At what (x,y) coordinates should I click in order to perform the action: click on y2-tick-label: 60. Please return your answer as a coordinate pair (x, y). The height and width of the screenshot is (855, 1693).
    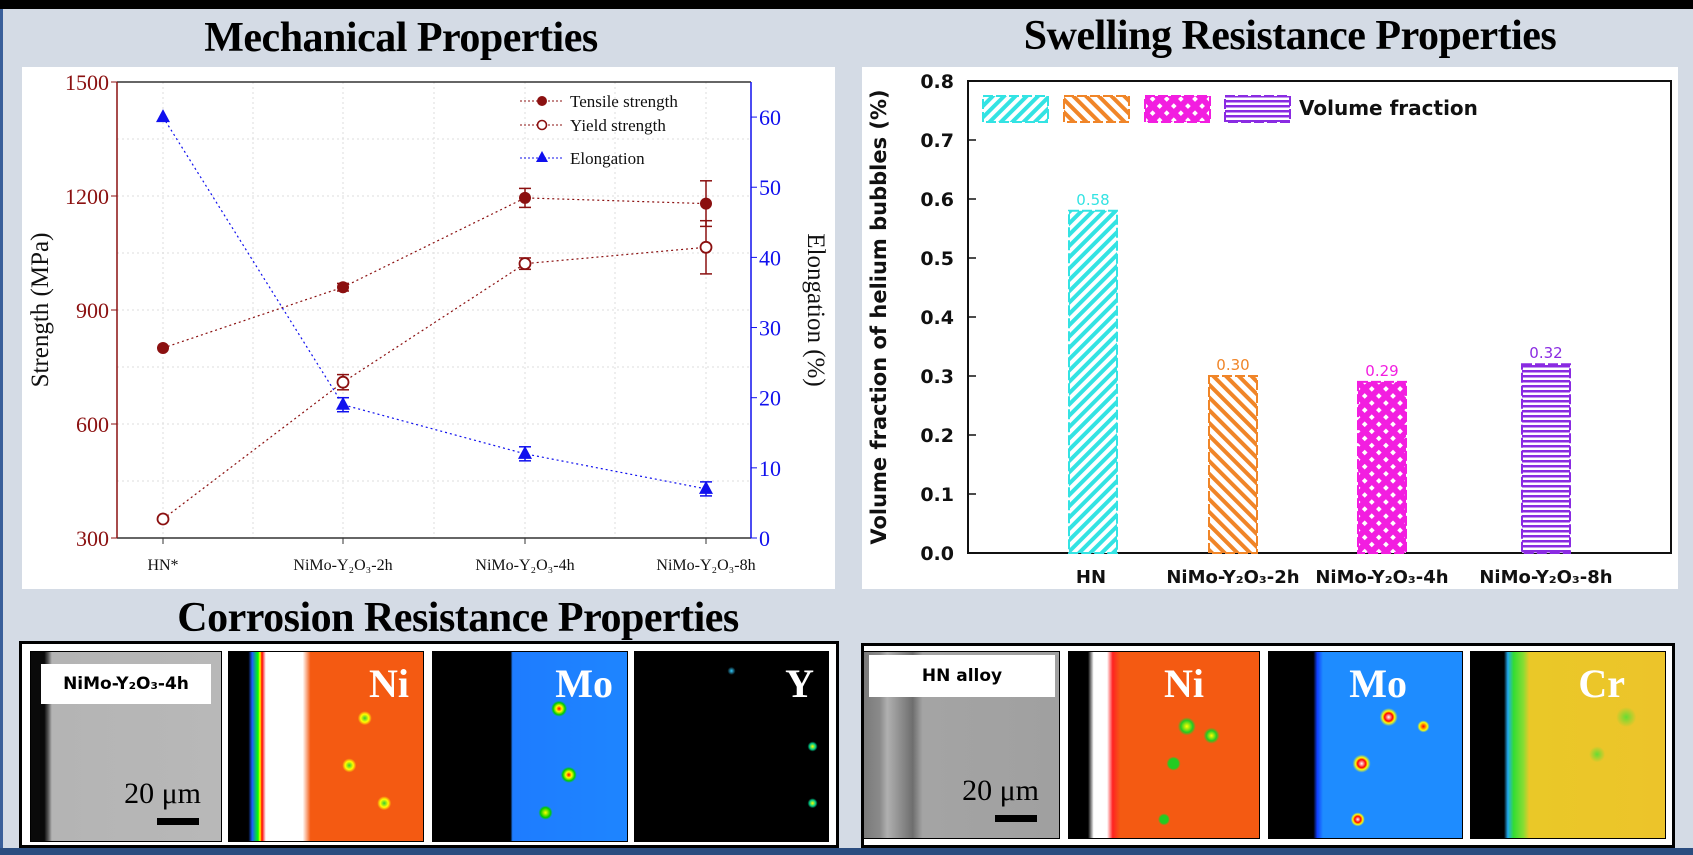
    Looking at the image, I should click on (770, 117).